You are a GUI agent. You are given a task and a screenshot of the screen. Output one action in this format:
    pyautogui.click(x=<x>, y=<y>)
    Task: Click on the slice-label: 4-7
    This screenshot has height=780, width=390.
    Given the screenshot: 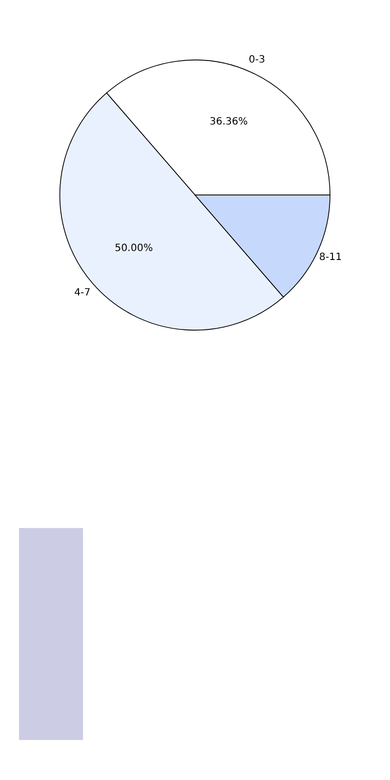 What is the action you would take?
    pyautogui.click(x=82, y=293)
    